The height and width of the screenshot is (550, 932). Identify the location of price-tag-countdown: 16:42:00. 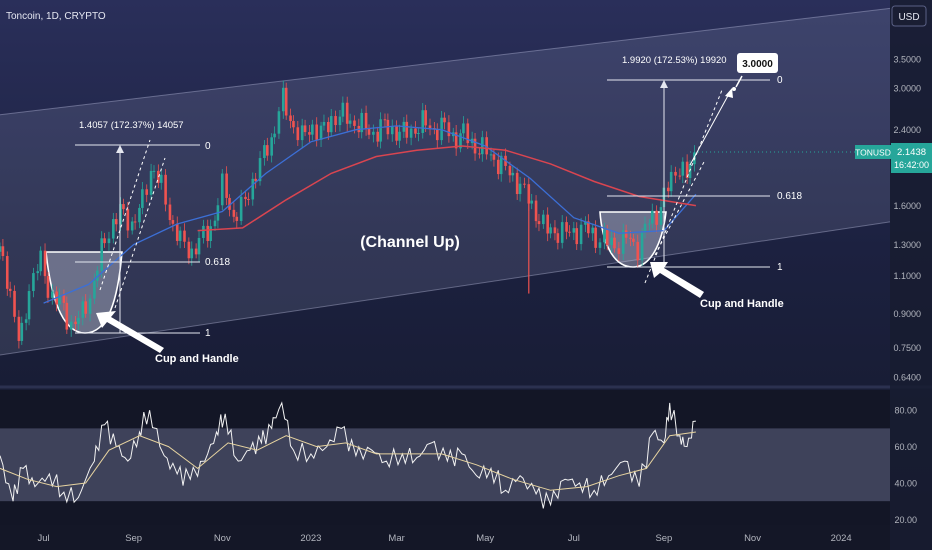
(911, 165).